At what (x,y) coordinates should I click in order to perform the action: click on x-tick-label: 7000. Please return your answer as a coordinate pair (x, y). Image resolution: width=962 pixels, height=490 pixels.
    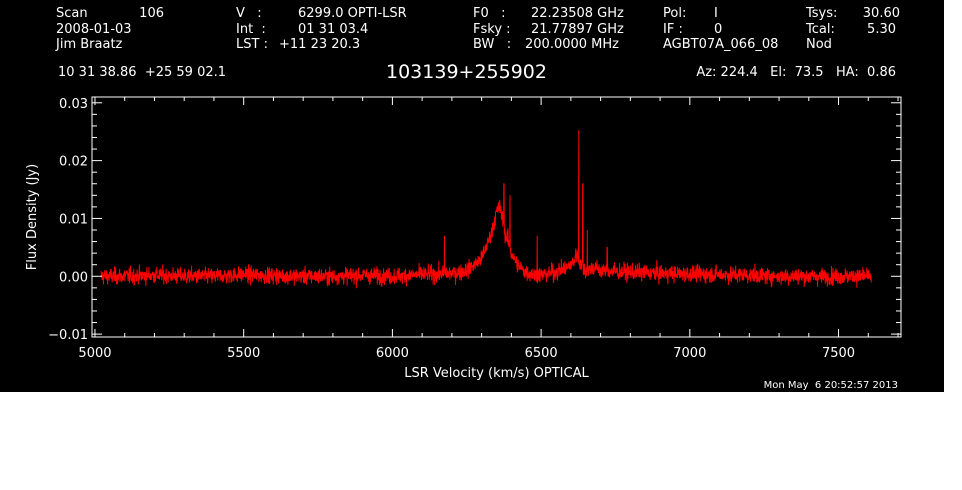
    Looking at the image, I should click on (689, 353).